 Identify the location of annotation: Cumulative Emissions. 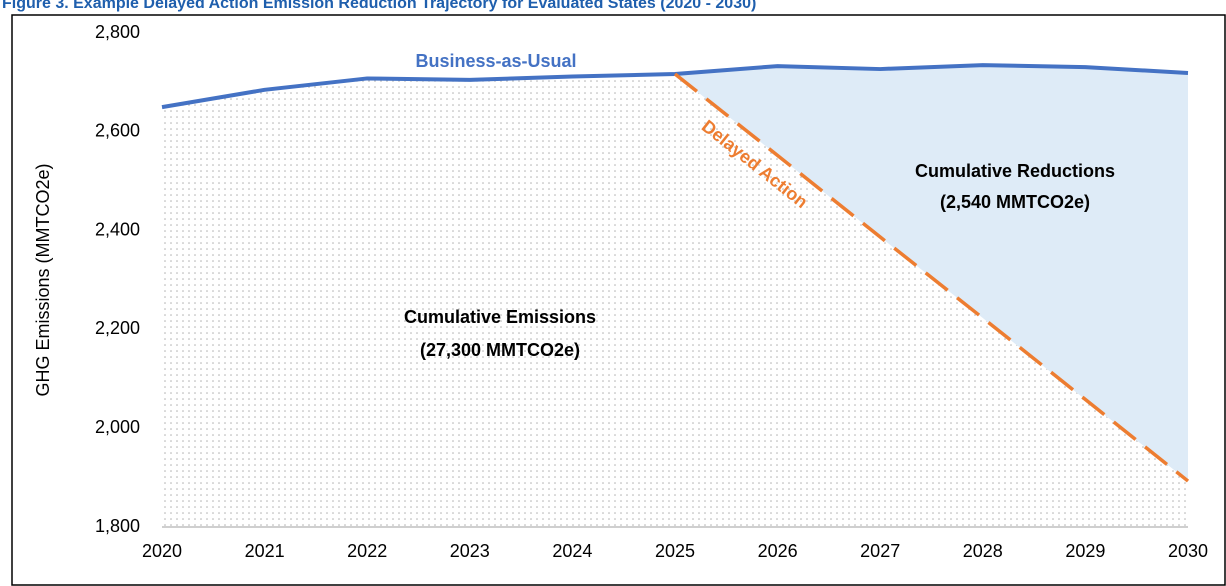
(500, 317).